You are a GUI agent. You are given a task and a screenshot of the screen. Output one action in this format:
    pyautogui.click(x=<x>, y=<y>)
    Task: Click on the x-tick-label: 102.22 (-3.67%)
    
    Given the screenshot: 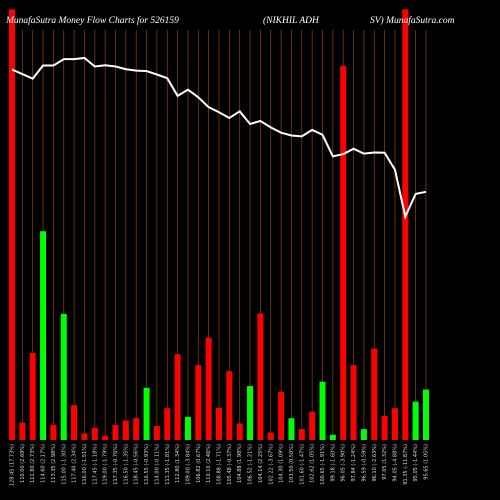 What is the action you would take?
    pyautogui.click(x=271, y=464)
    